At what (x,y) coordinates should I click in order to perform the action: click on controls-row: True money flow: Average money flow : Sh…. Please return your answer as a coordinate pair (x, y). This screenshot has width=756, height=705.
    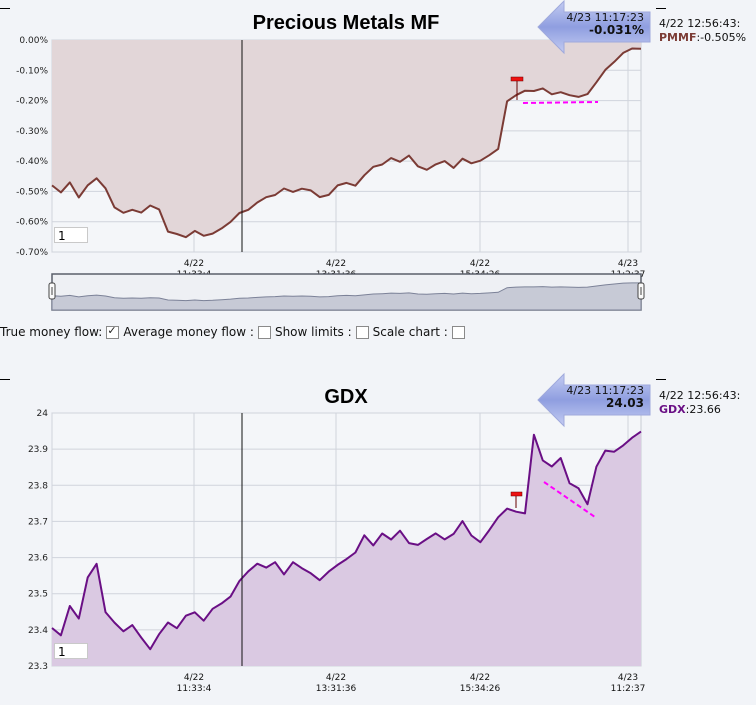
    Looking at the image, I should click on (234, 331).